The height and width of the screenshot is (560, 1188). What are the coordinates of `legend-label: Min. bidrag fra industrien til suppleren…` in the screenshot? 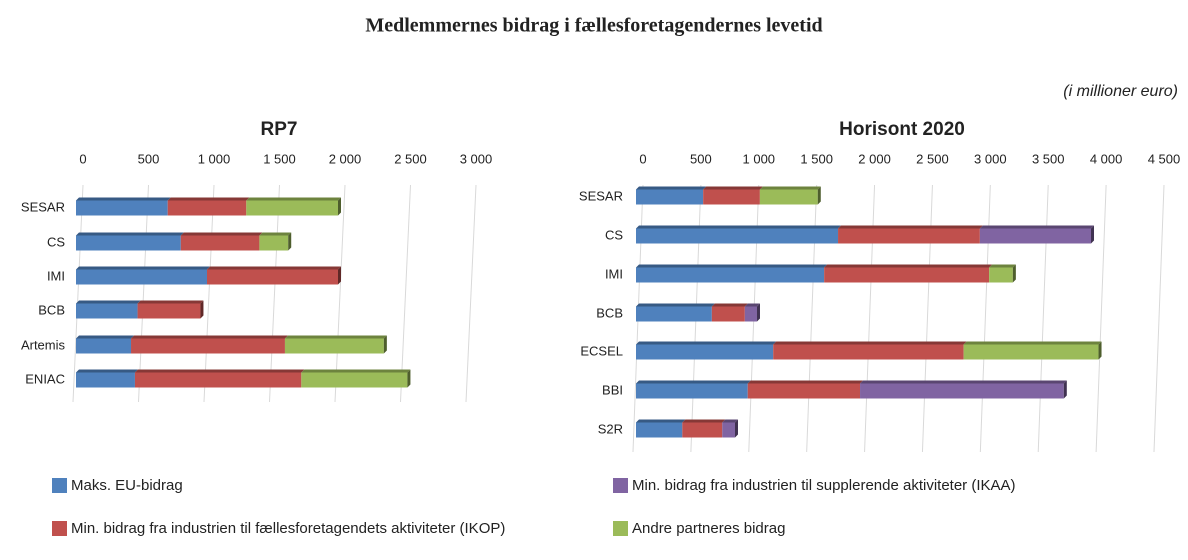 It's located at (824, 485).